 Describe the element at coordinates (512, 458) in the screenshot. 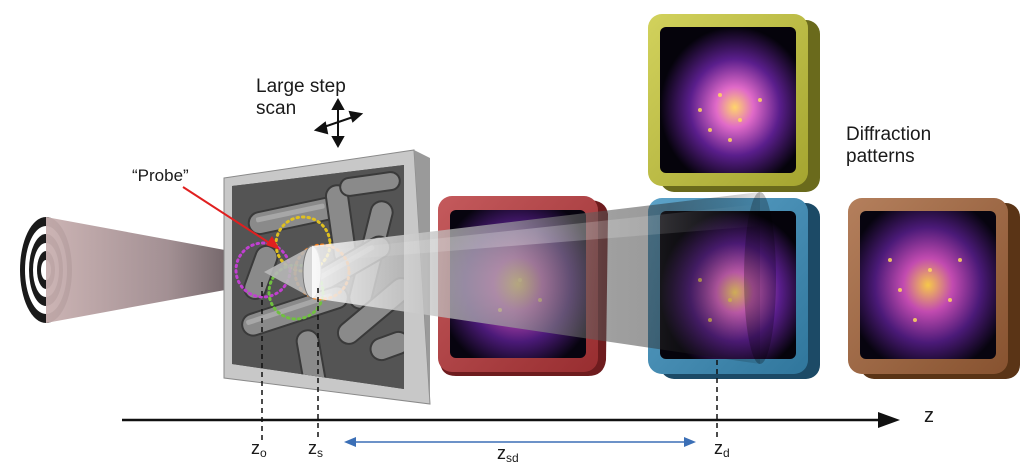

I see `zsd-sub: sd` at that location.